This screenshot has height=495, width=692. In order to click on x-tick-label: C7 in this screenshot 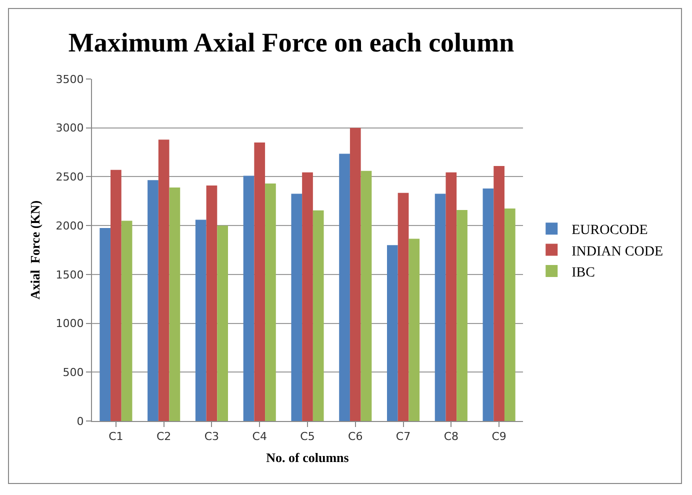, I will do `click(403, 437)`.